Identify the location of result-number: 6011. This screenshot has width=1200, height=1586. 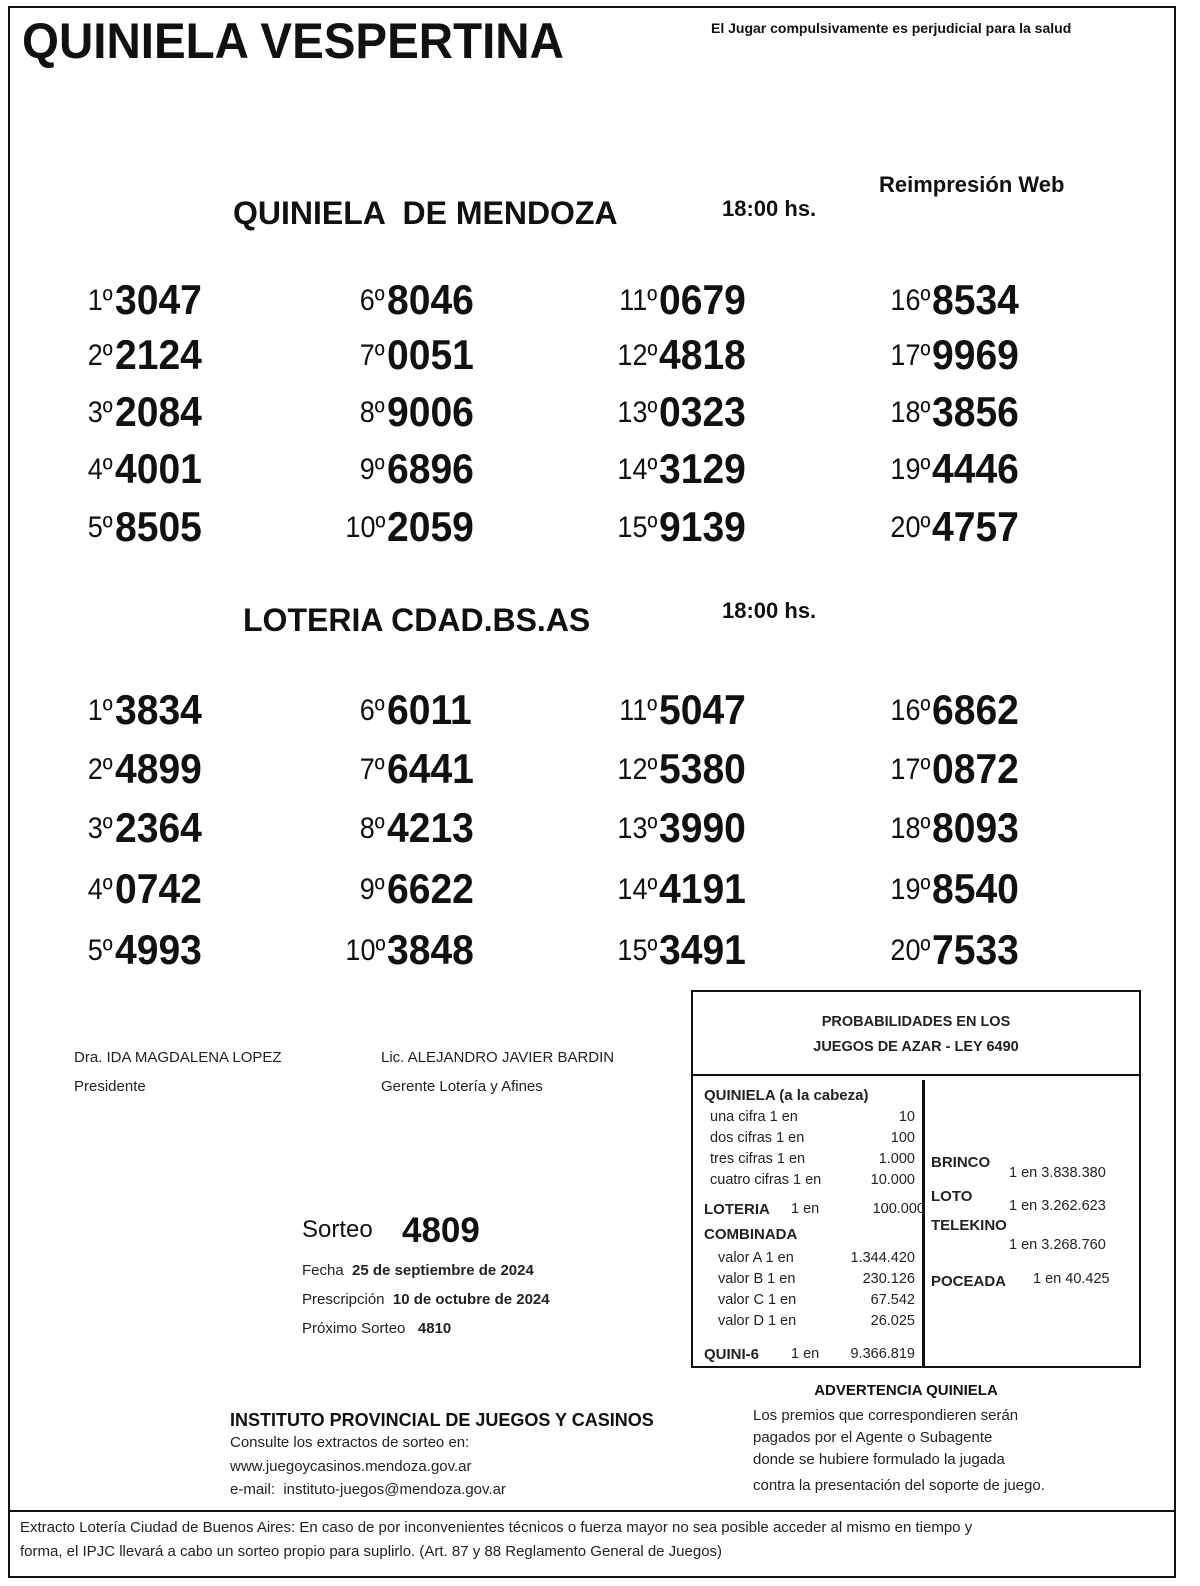
(429, 709).